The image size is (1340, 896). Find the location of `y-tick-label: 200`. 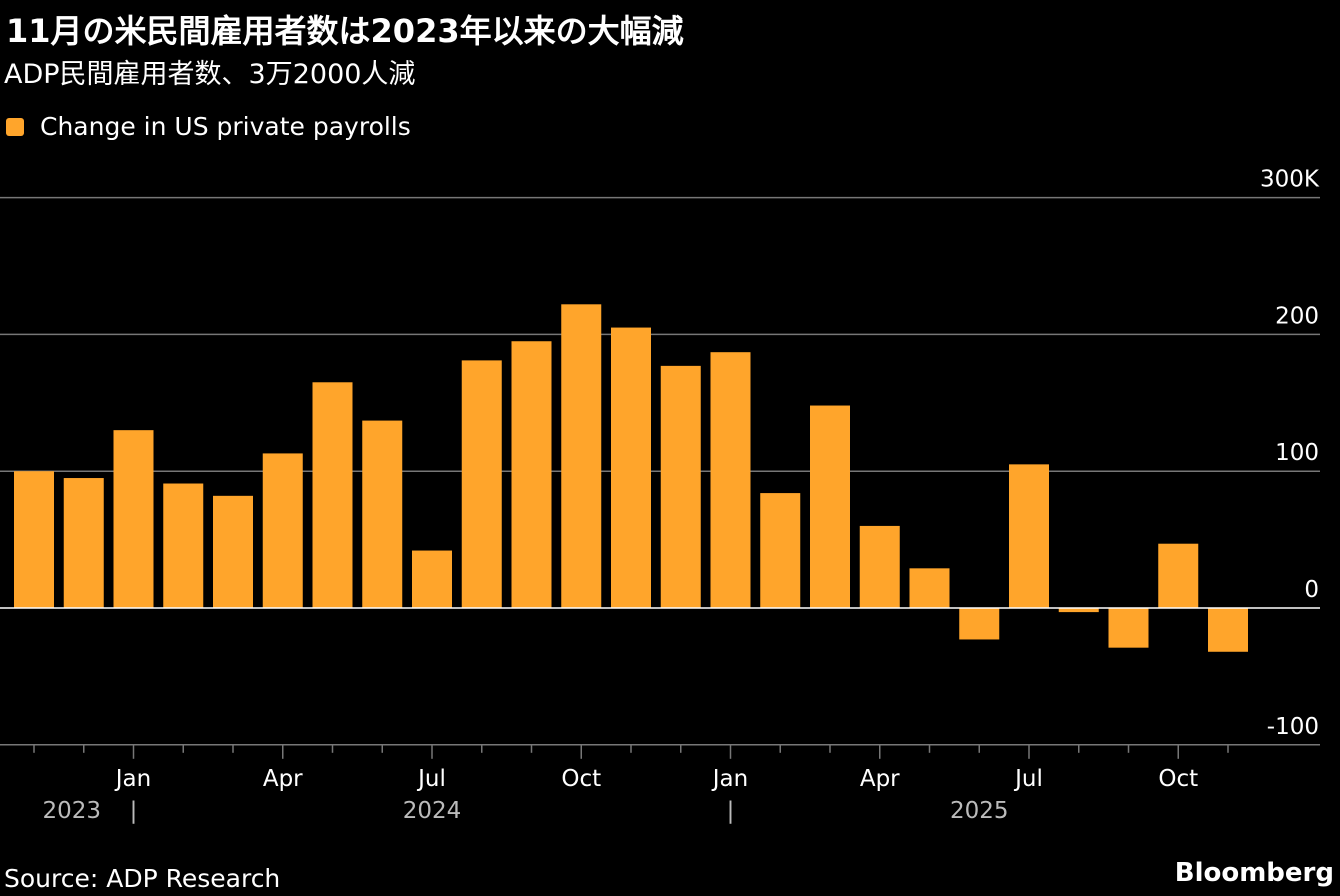

y-tick-label: 200 is located at coordinates (1297, 316).